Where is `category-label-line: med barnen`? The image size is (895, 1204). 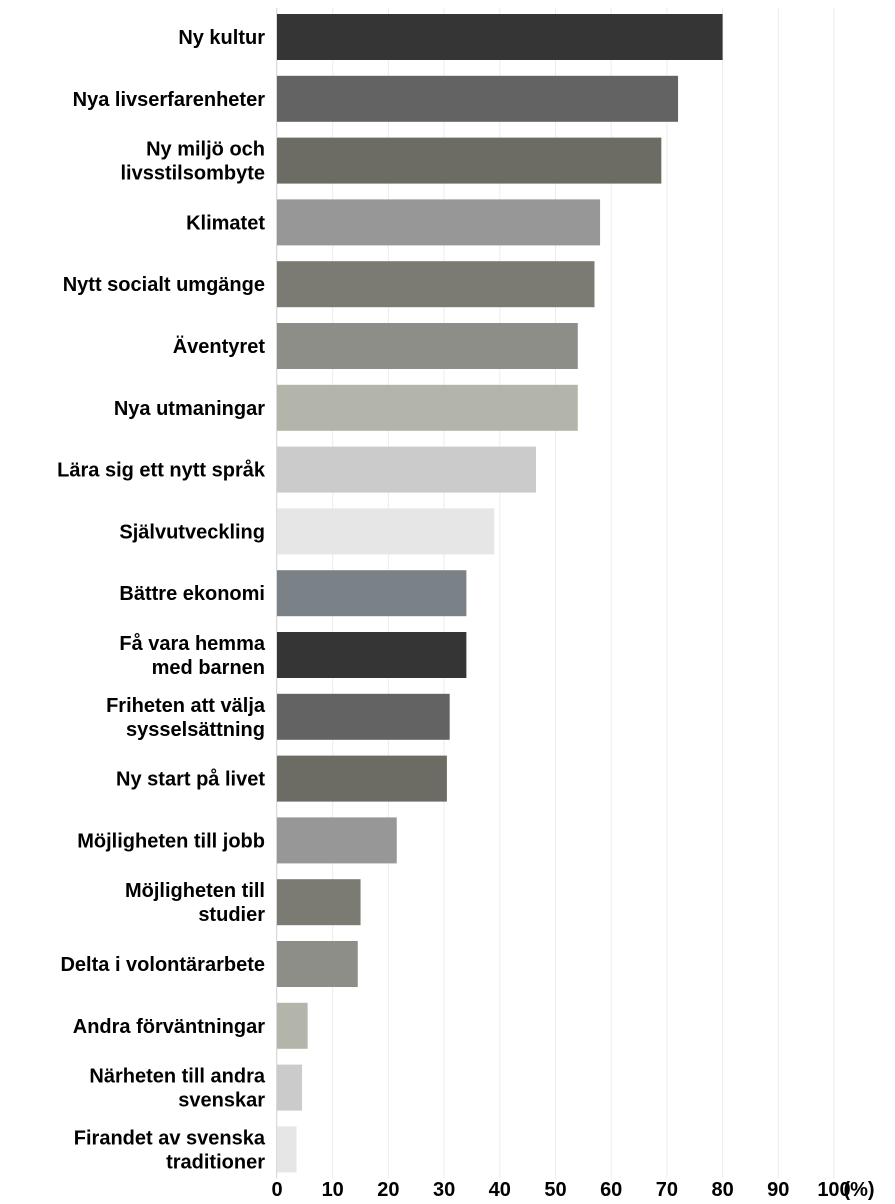 category-label-line: med barnen is located at coordinates (208, 668).